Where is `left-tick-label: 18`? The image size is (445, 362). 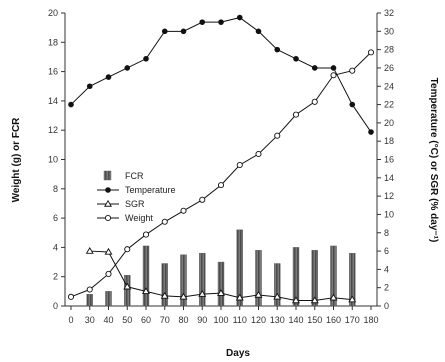 left-tick-label: 18 is located at coordinates (53, 42).